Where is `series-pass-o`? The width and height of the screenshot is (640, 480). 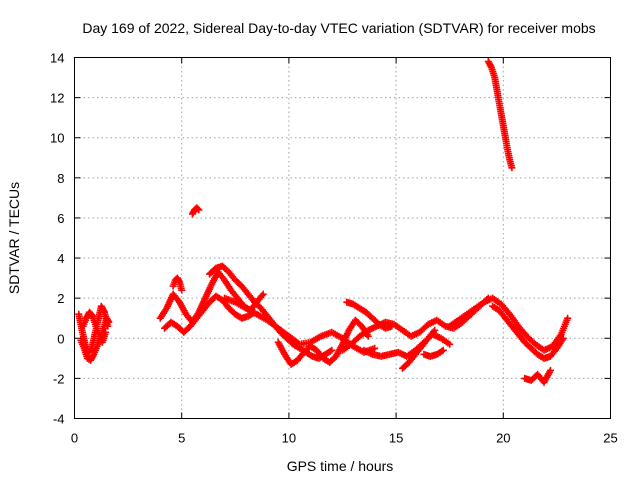 series-pass-o is located at coordinates (433, 353).